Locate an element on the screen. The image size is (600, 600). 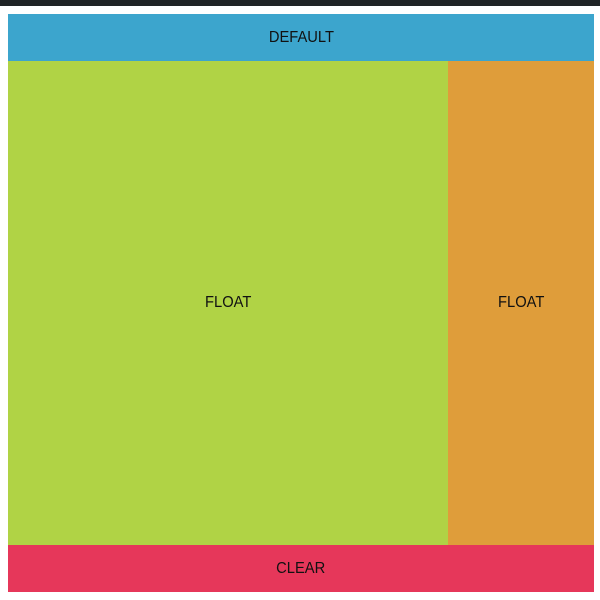
clear-block: CLEAR is located at coordinates (301, 568).